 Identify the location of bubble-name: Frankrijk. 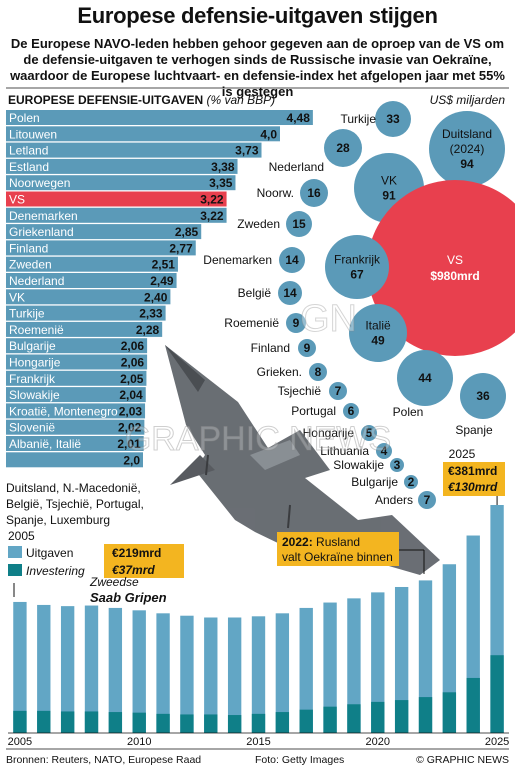
(357, 260).